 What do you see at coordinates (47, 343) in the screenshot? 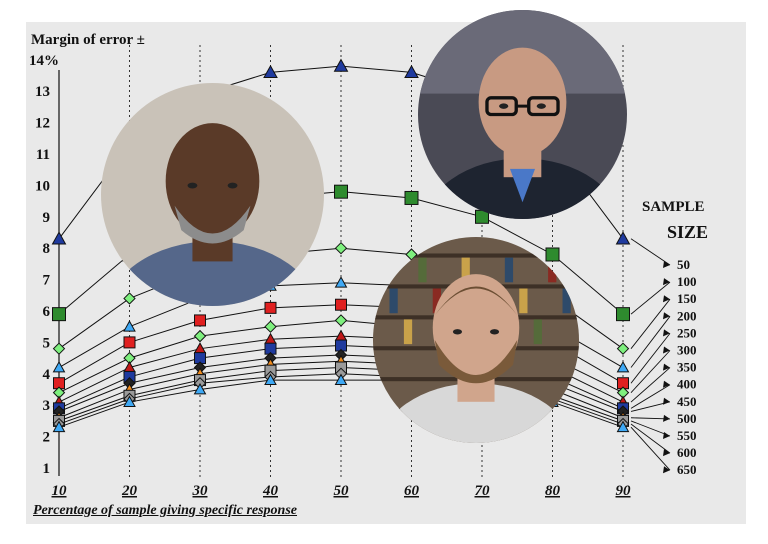
I see `y-tick-label: 5` at bounding box center [47, 343].